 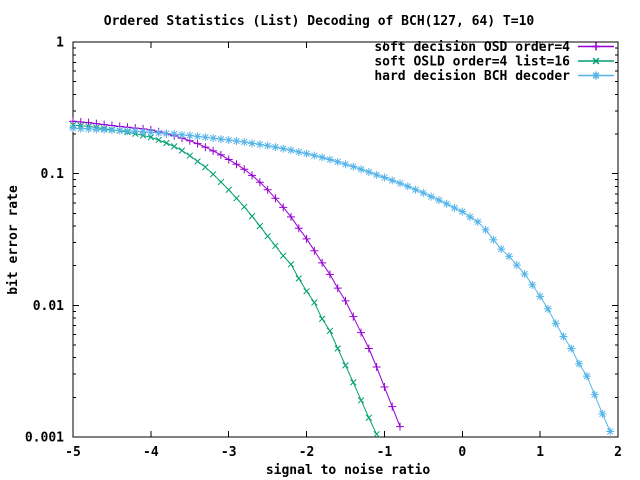 What do you see at coordinates (53, 174) in the screenshot?
I see `y-tick-label: 0.1` at bounding box center [53, 174].